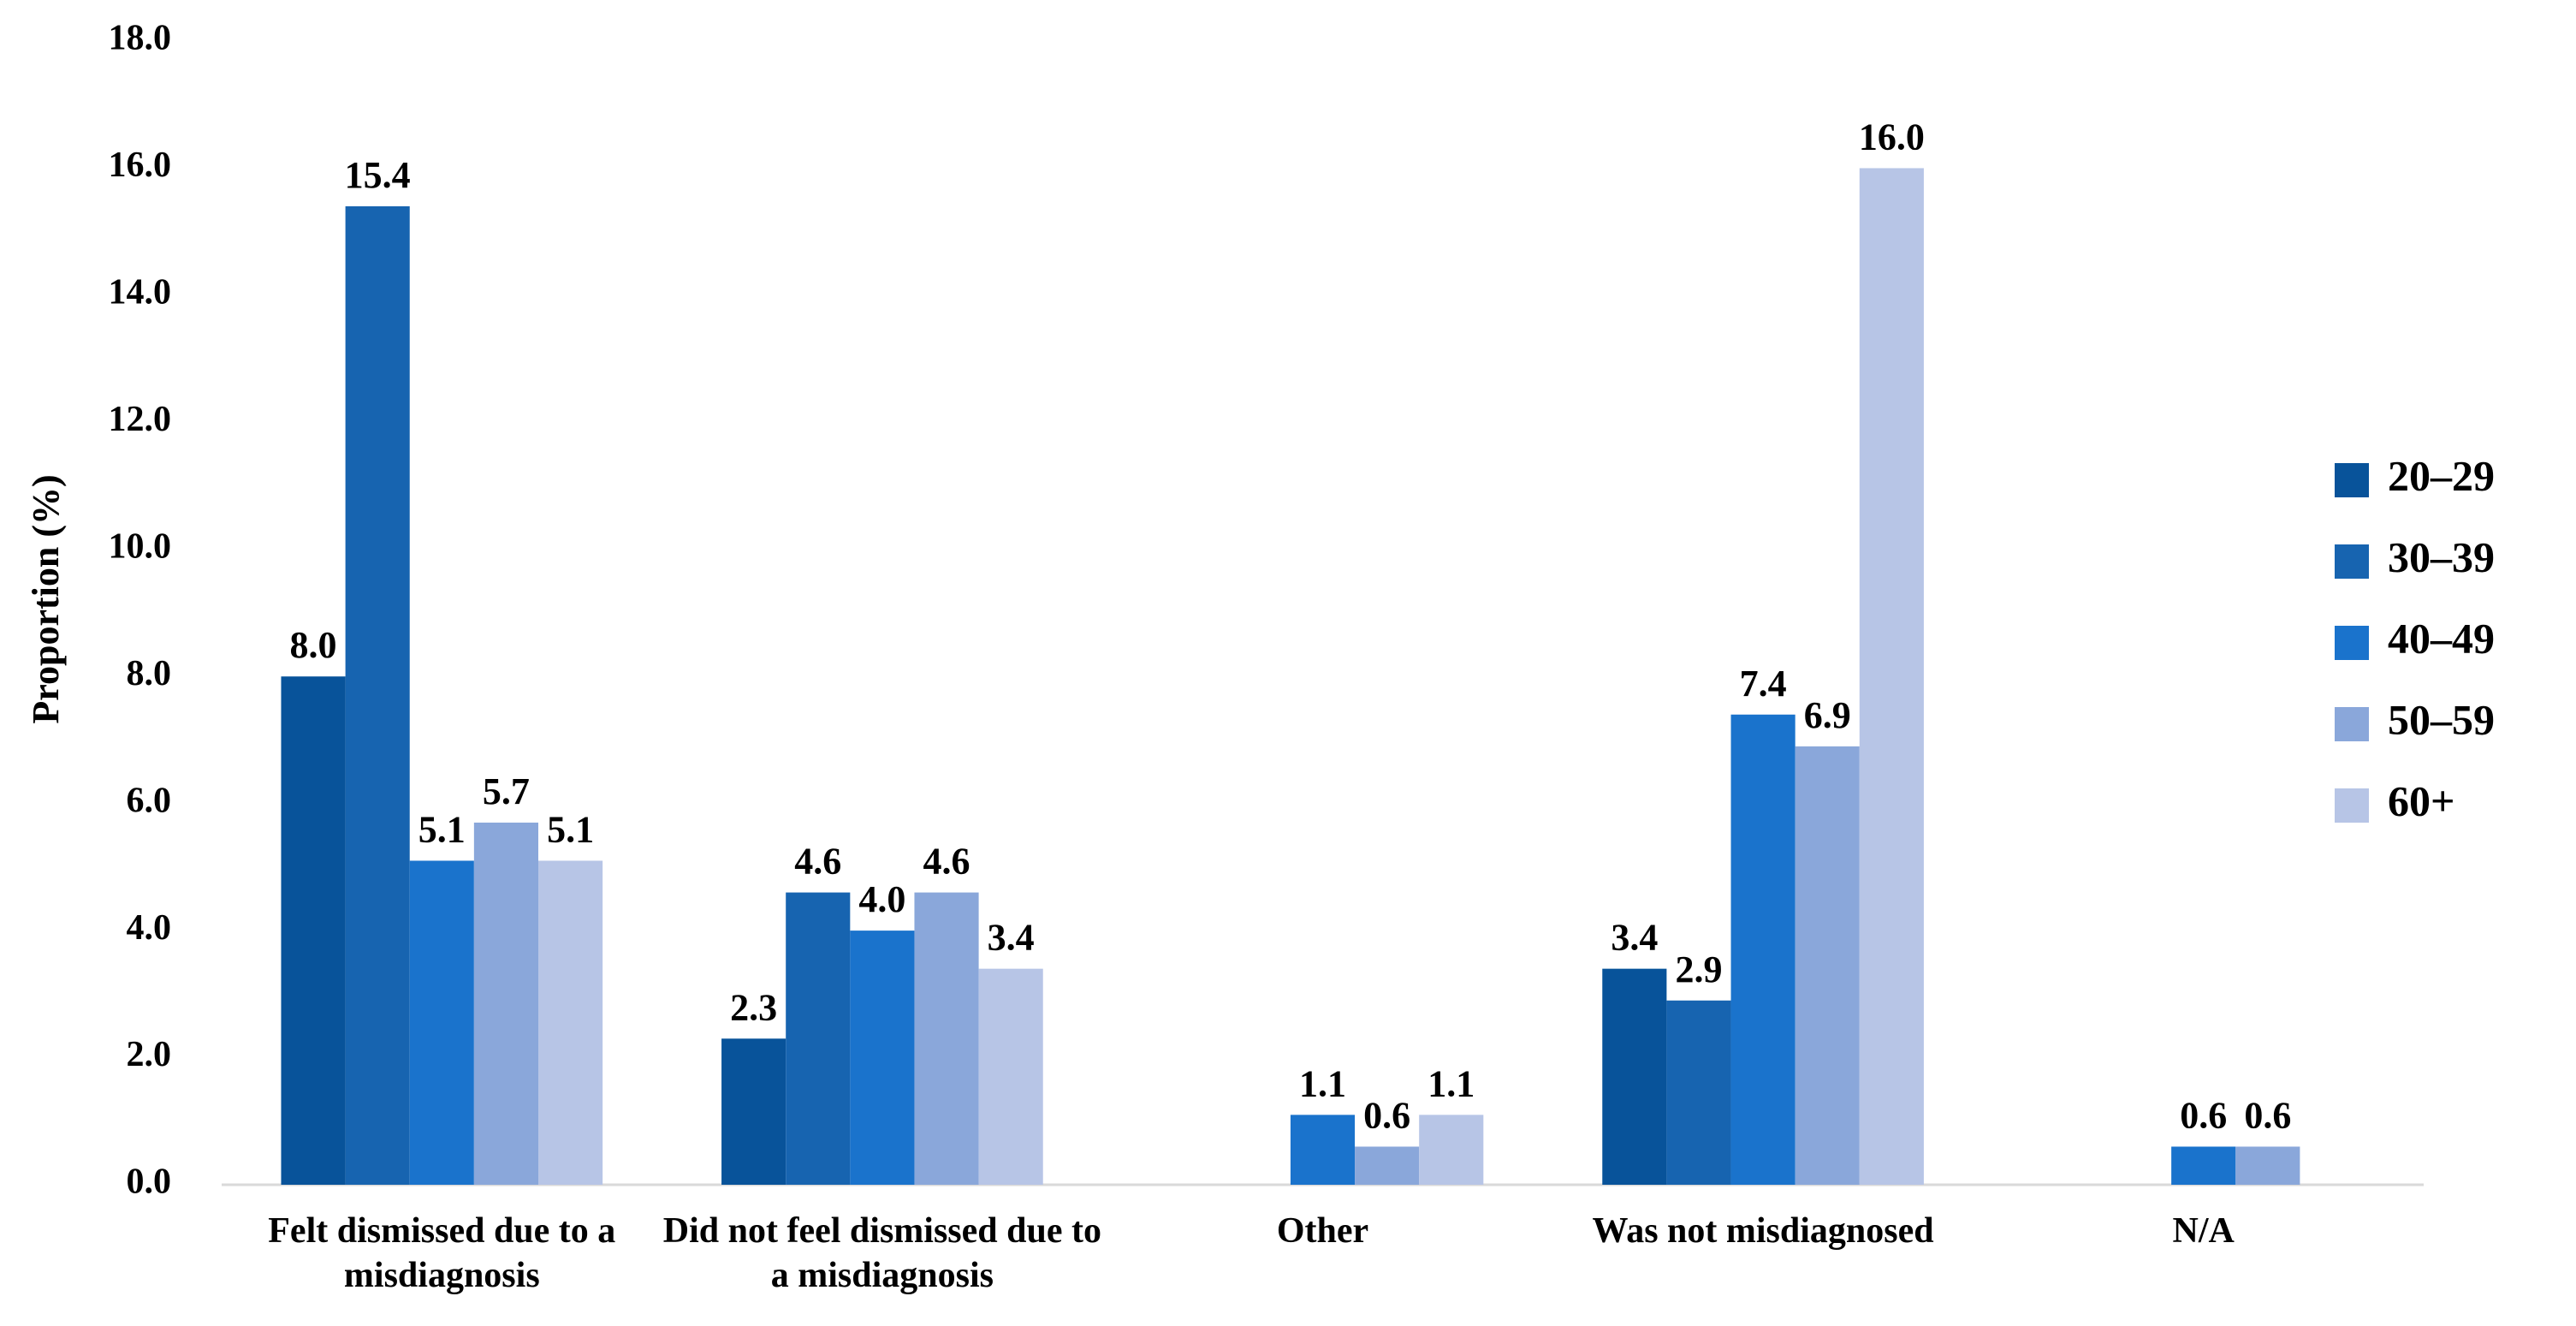 Image resolution: width=2576 pixels, height=1326 pixels. Describe the element at coordinates (1763, 1231) in the screenshot. I see `x-tick-label: Was not misdiagnosed` at that location.